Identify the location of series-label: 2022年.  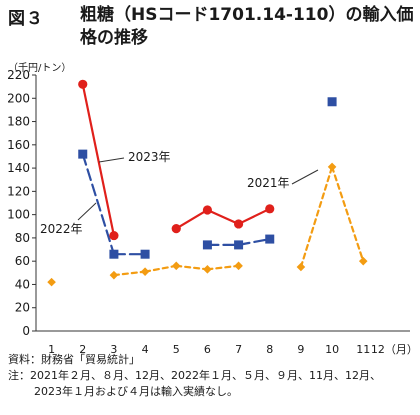
(61, 229).